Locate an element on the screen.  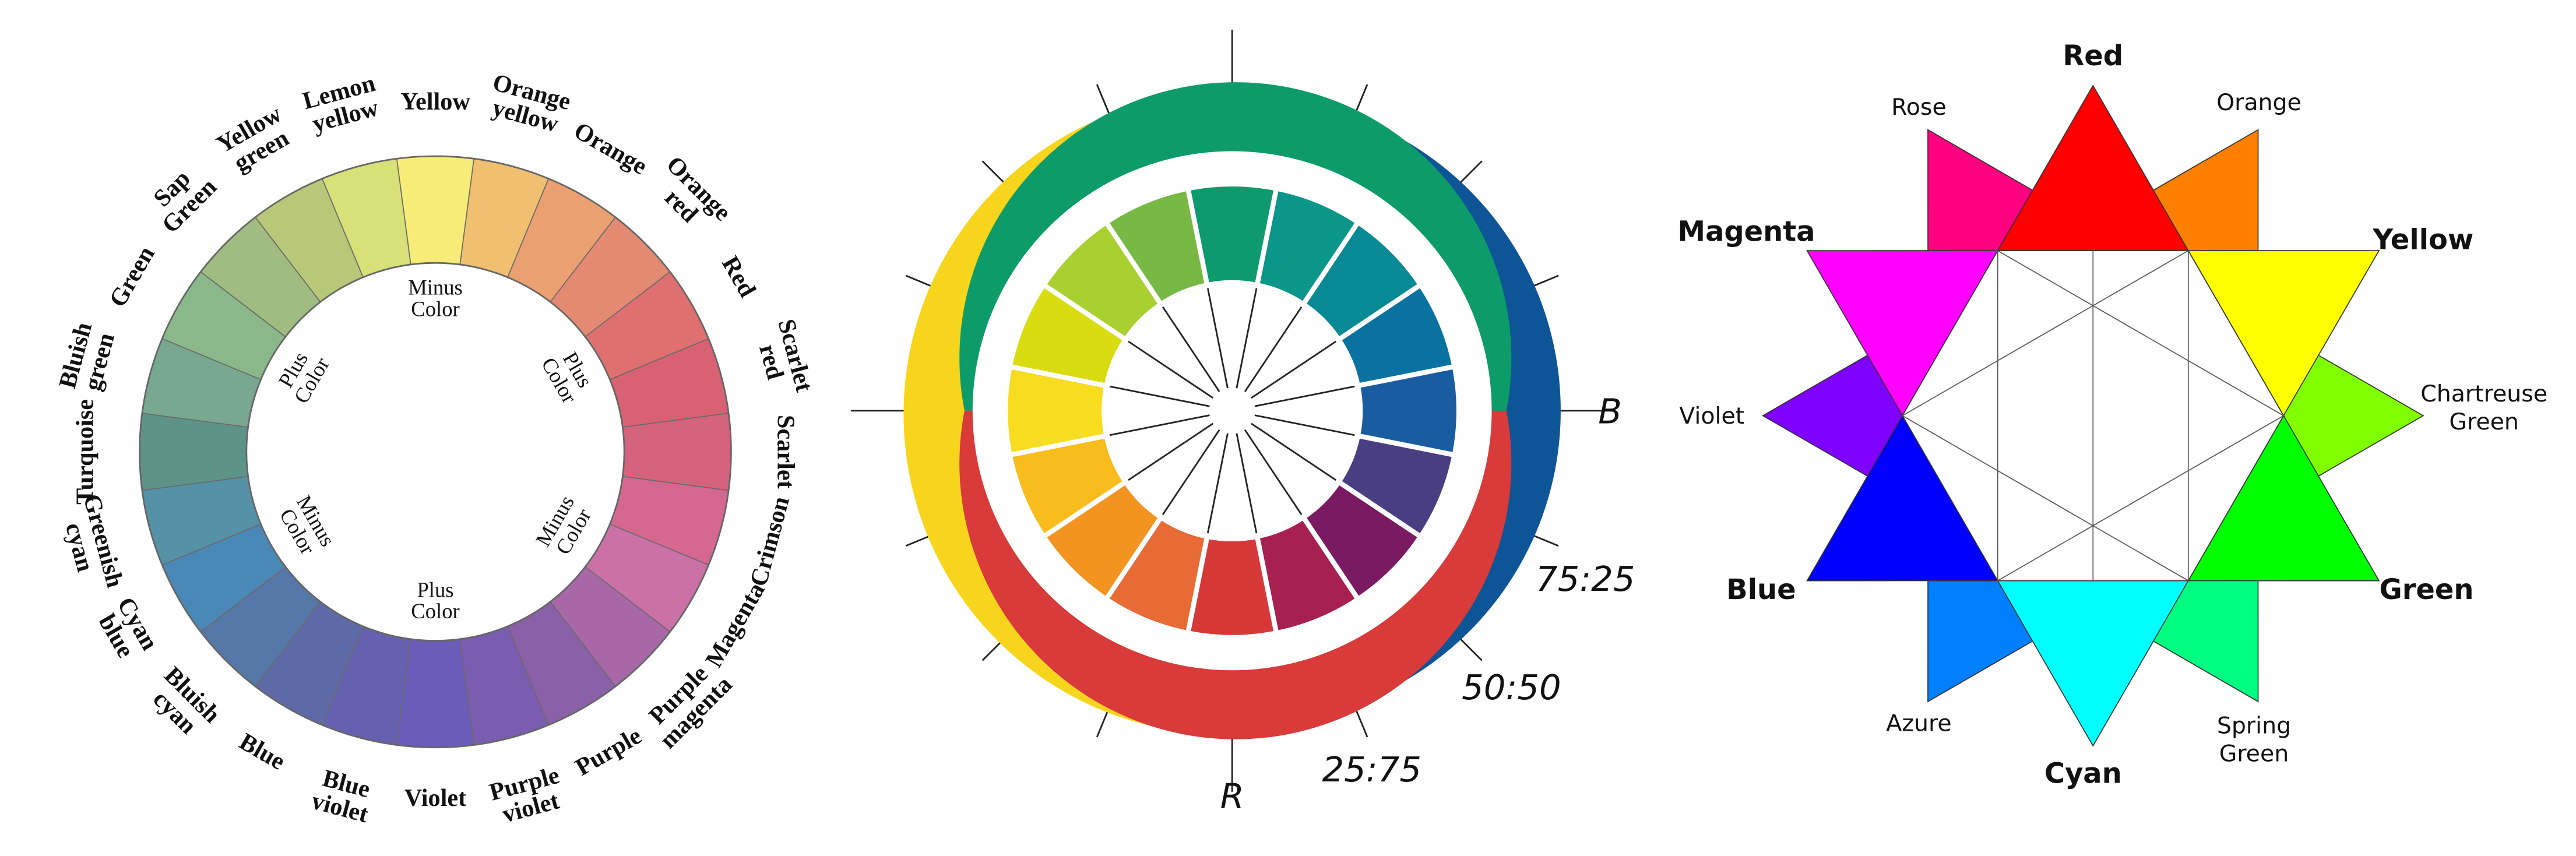
segment-label: Green is located at coordinates (132, 276).